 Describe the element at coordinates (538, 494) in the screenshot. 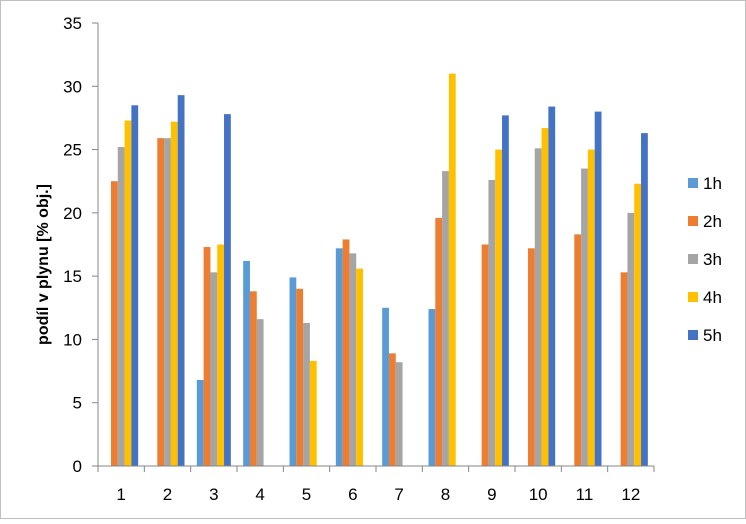

I see `x-tick-label: 10` at that location.